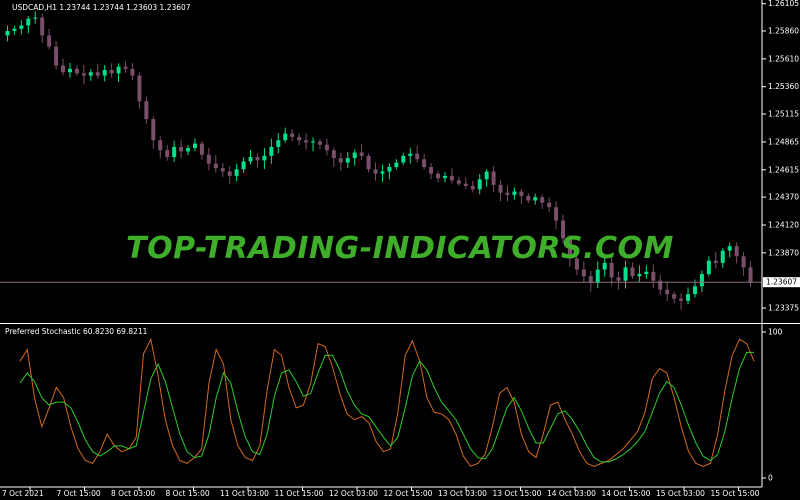  Describe the element at coordinates (783, 30) in the screenshot. I see `price-tick-label: 1.25860` at that location.